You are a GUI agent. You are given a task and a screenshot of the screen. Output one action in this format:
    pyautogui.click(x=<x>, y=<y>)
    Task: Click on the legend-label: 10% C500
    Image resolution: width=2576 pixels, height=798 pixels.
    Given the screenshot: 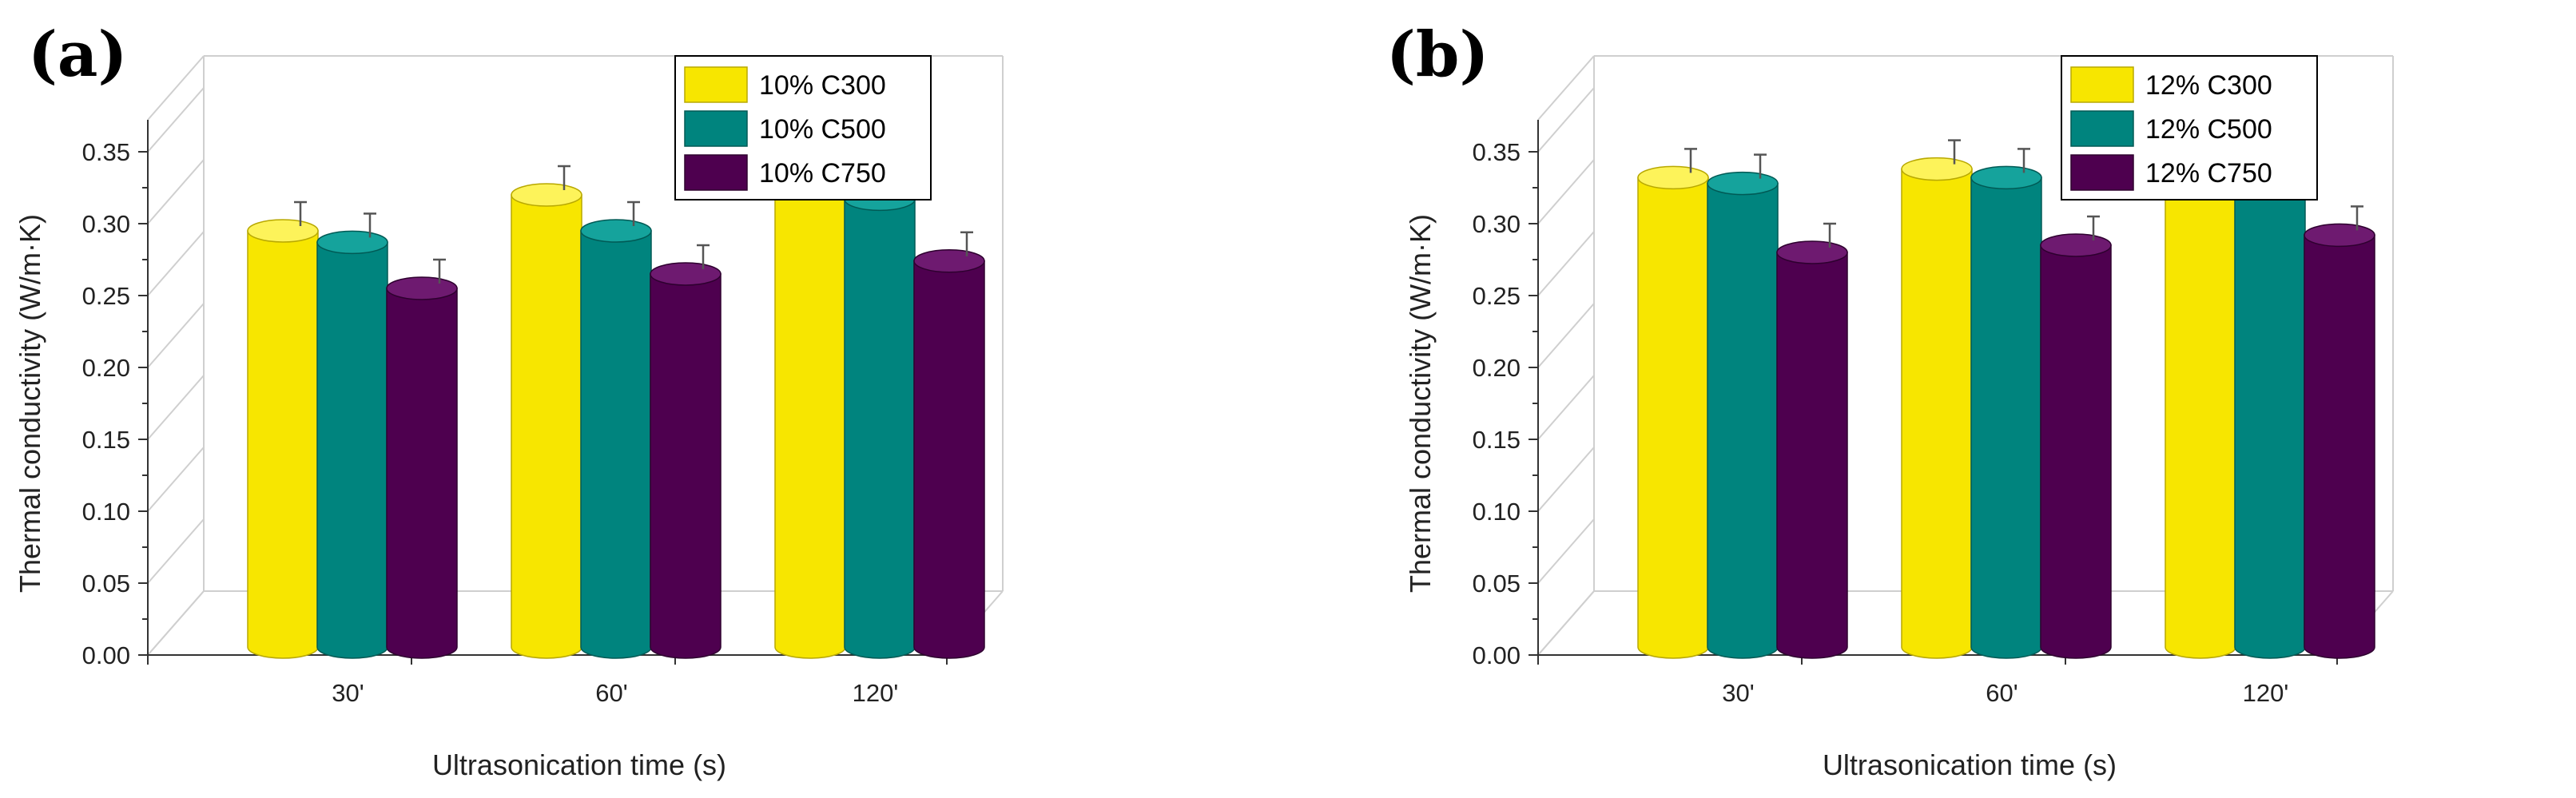 What is the action you would take?
    pyautogui.click(x=822, y=129)
    